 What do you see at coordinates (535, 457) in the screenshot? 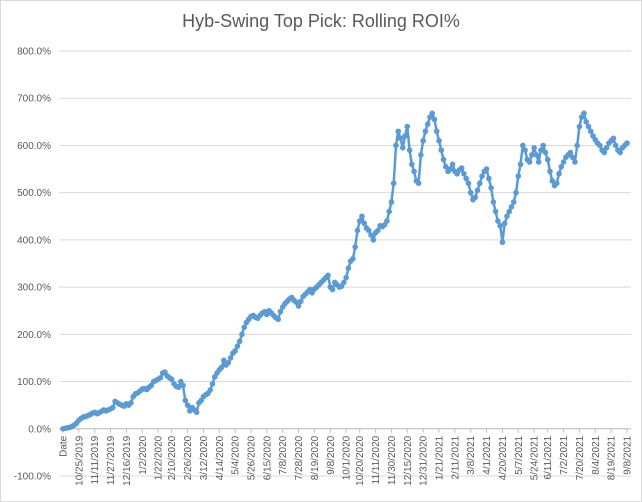
I see `x-tick-label: 5/24/2021` at bounding box center [535, 457].